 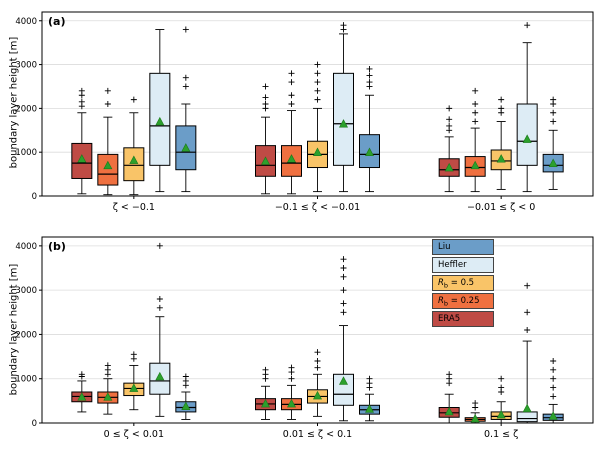 I want to click on x-tick-label: −0.01 ≤ ζ < 0, so click(x=501, y=207).